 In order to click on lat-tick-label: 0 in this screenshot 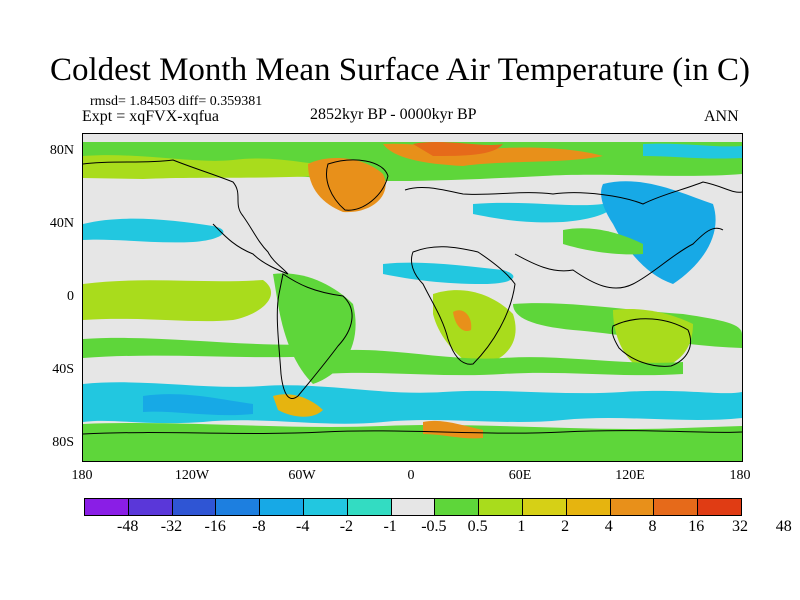, I will do `click(70, 296)`.